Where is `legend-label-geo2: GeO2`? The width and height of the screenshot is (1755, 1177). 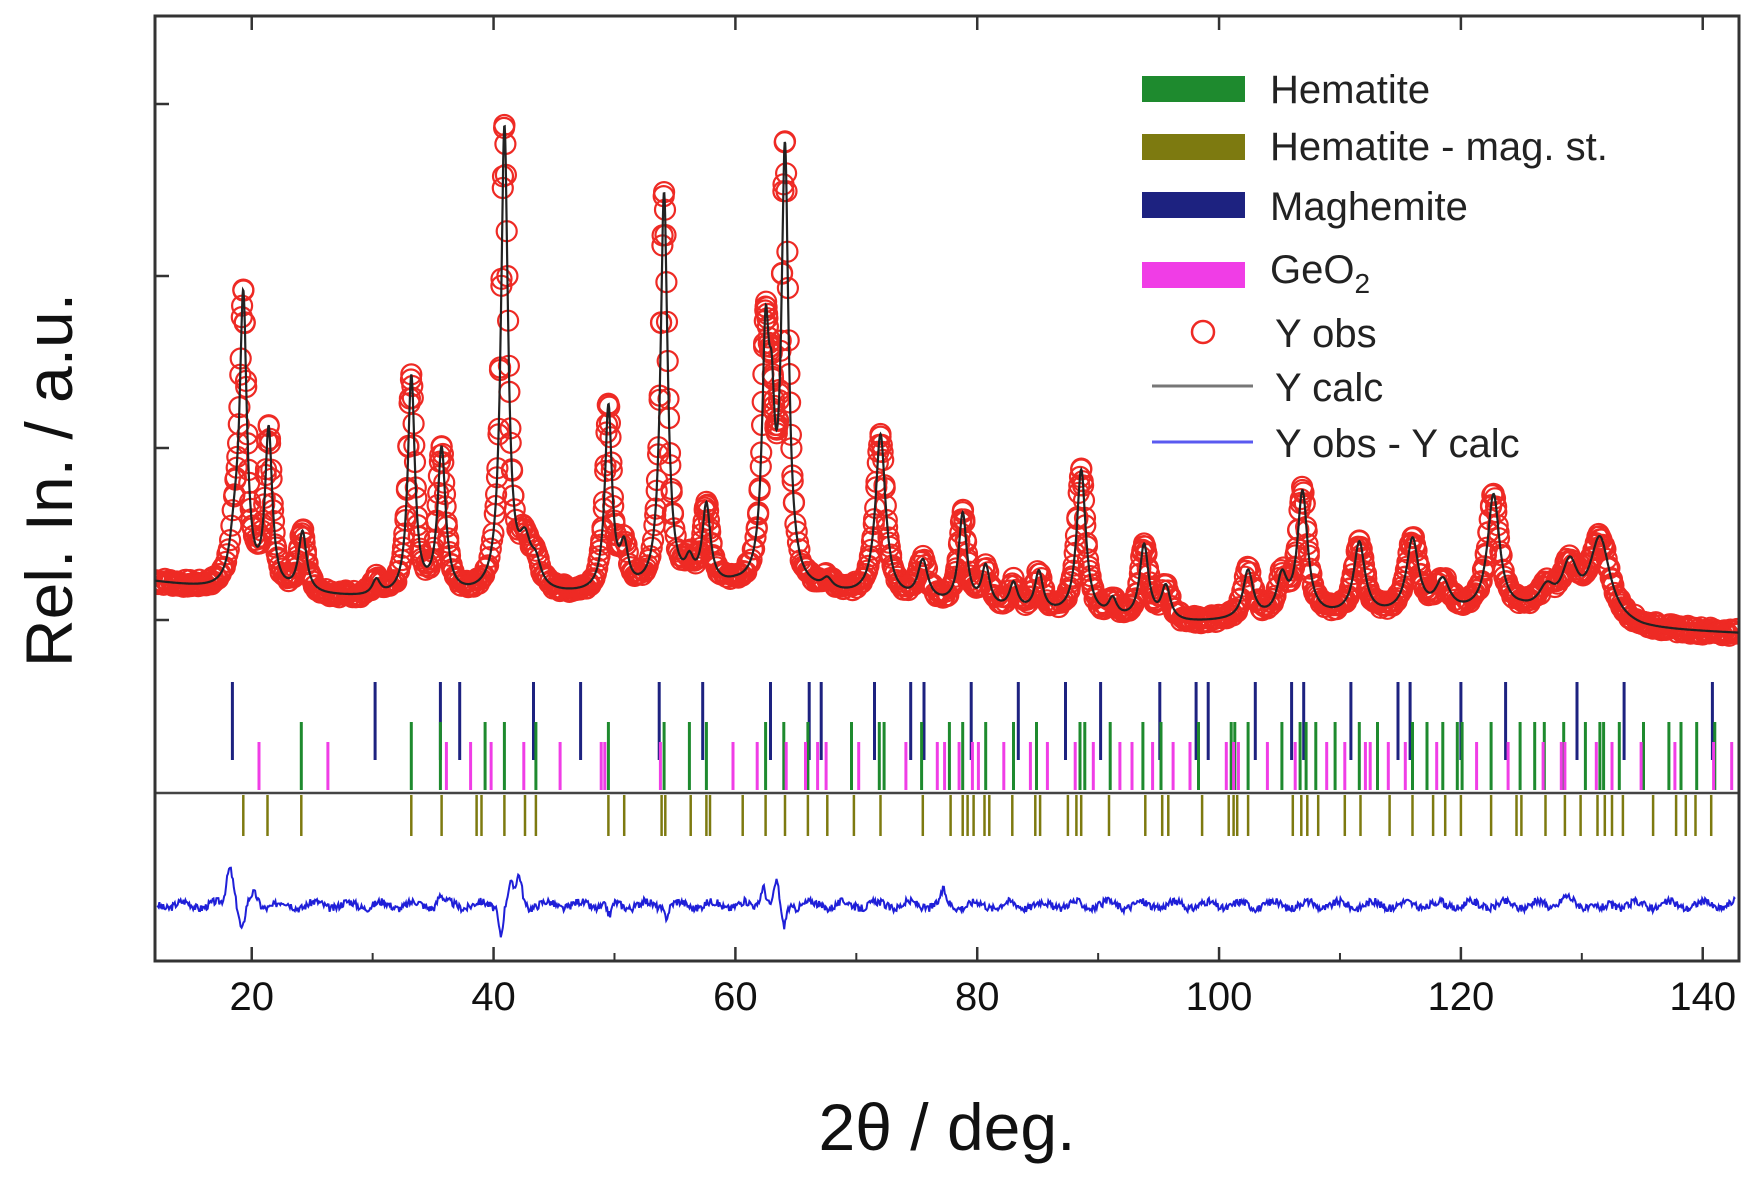 legend-label-geo2: GeO2 is located at coordinates (1320, 273).